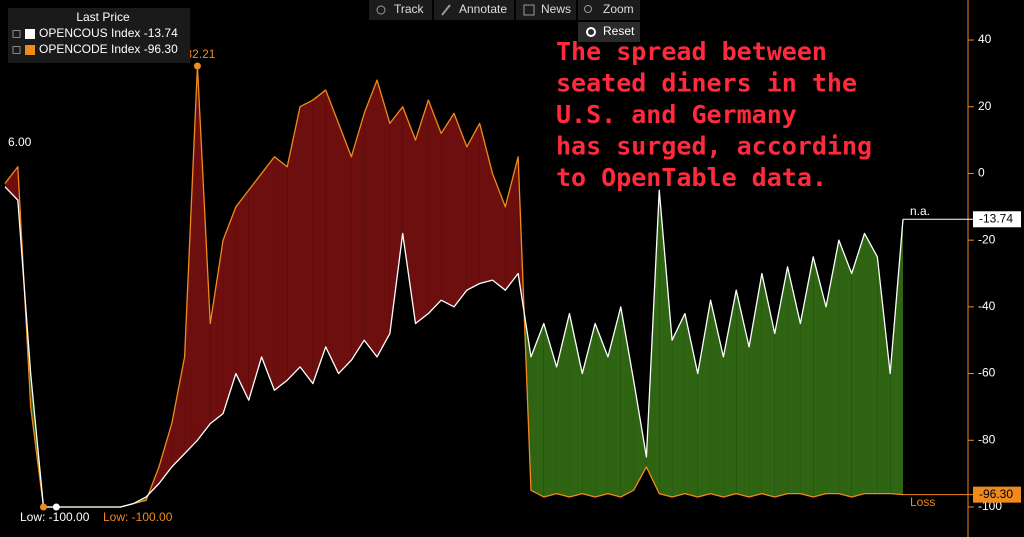 This screenshot has width=1024, height=537. I want to click on y-tick-label: 20, so click(985, 106).